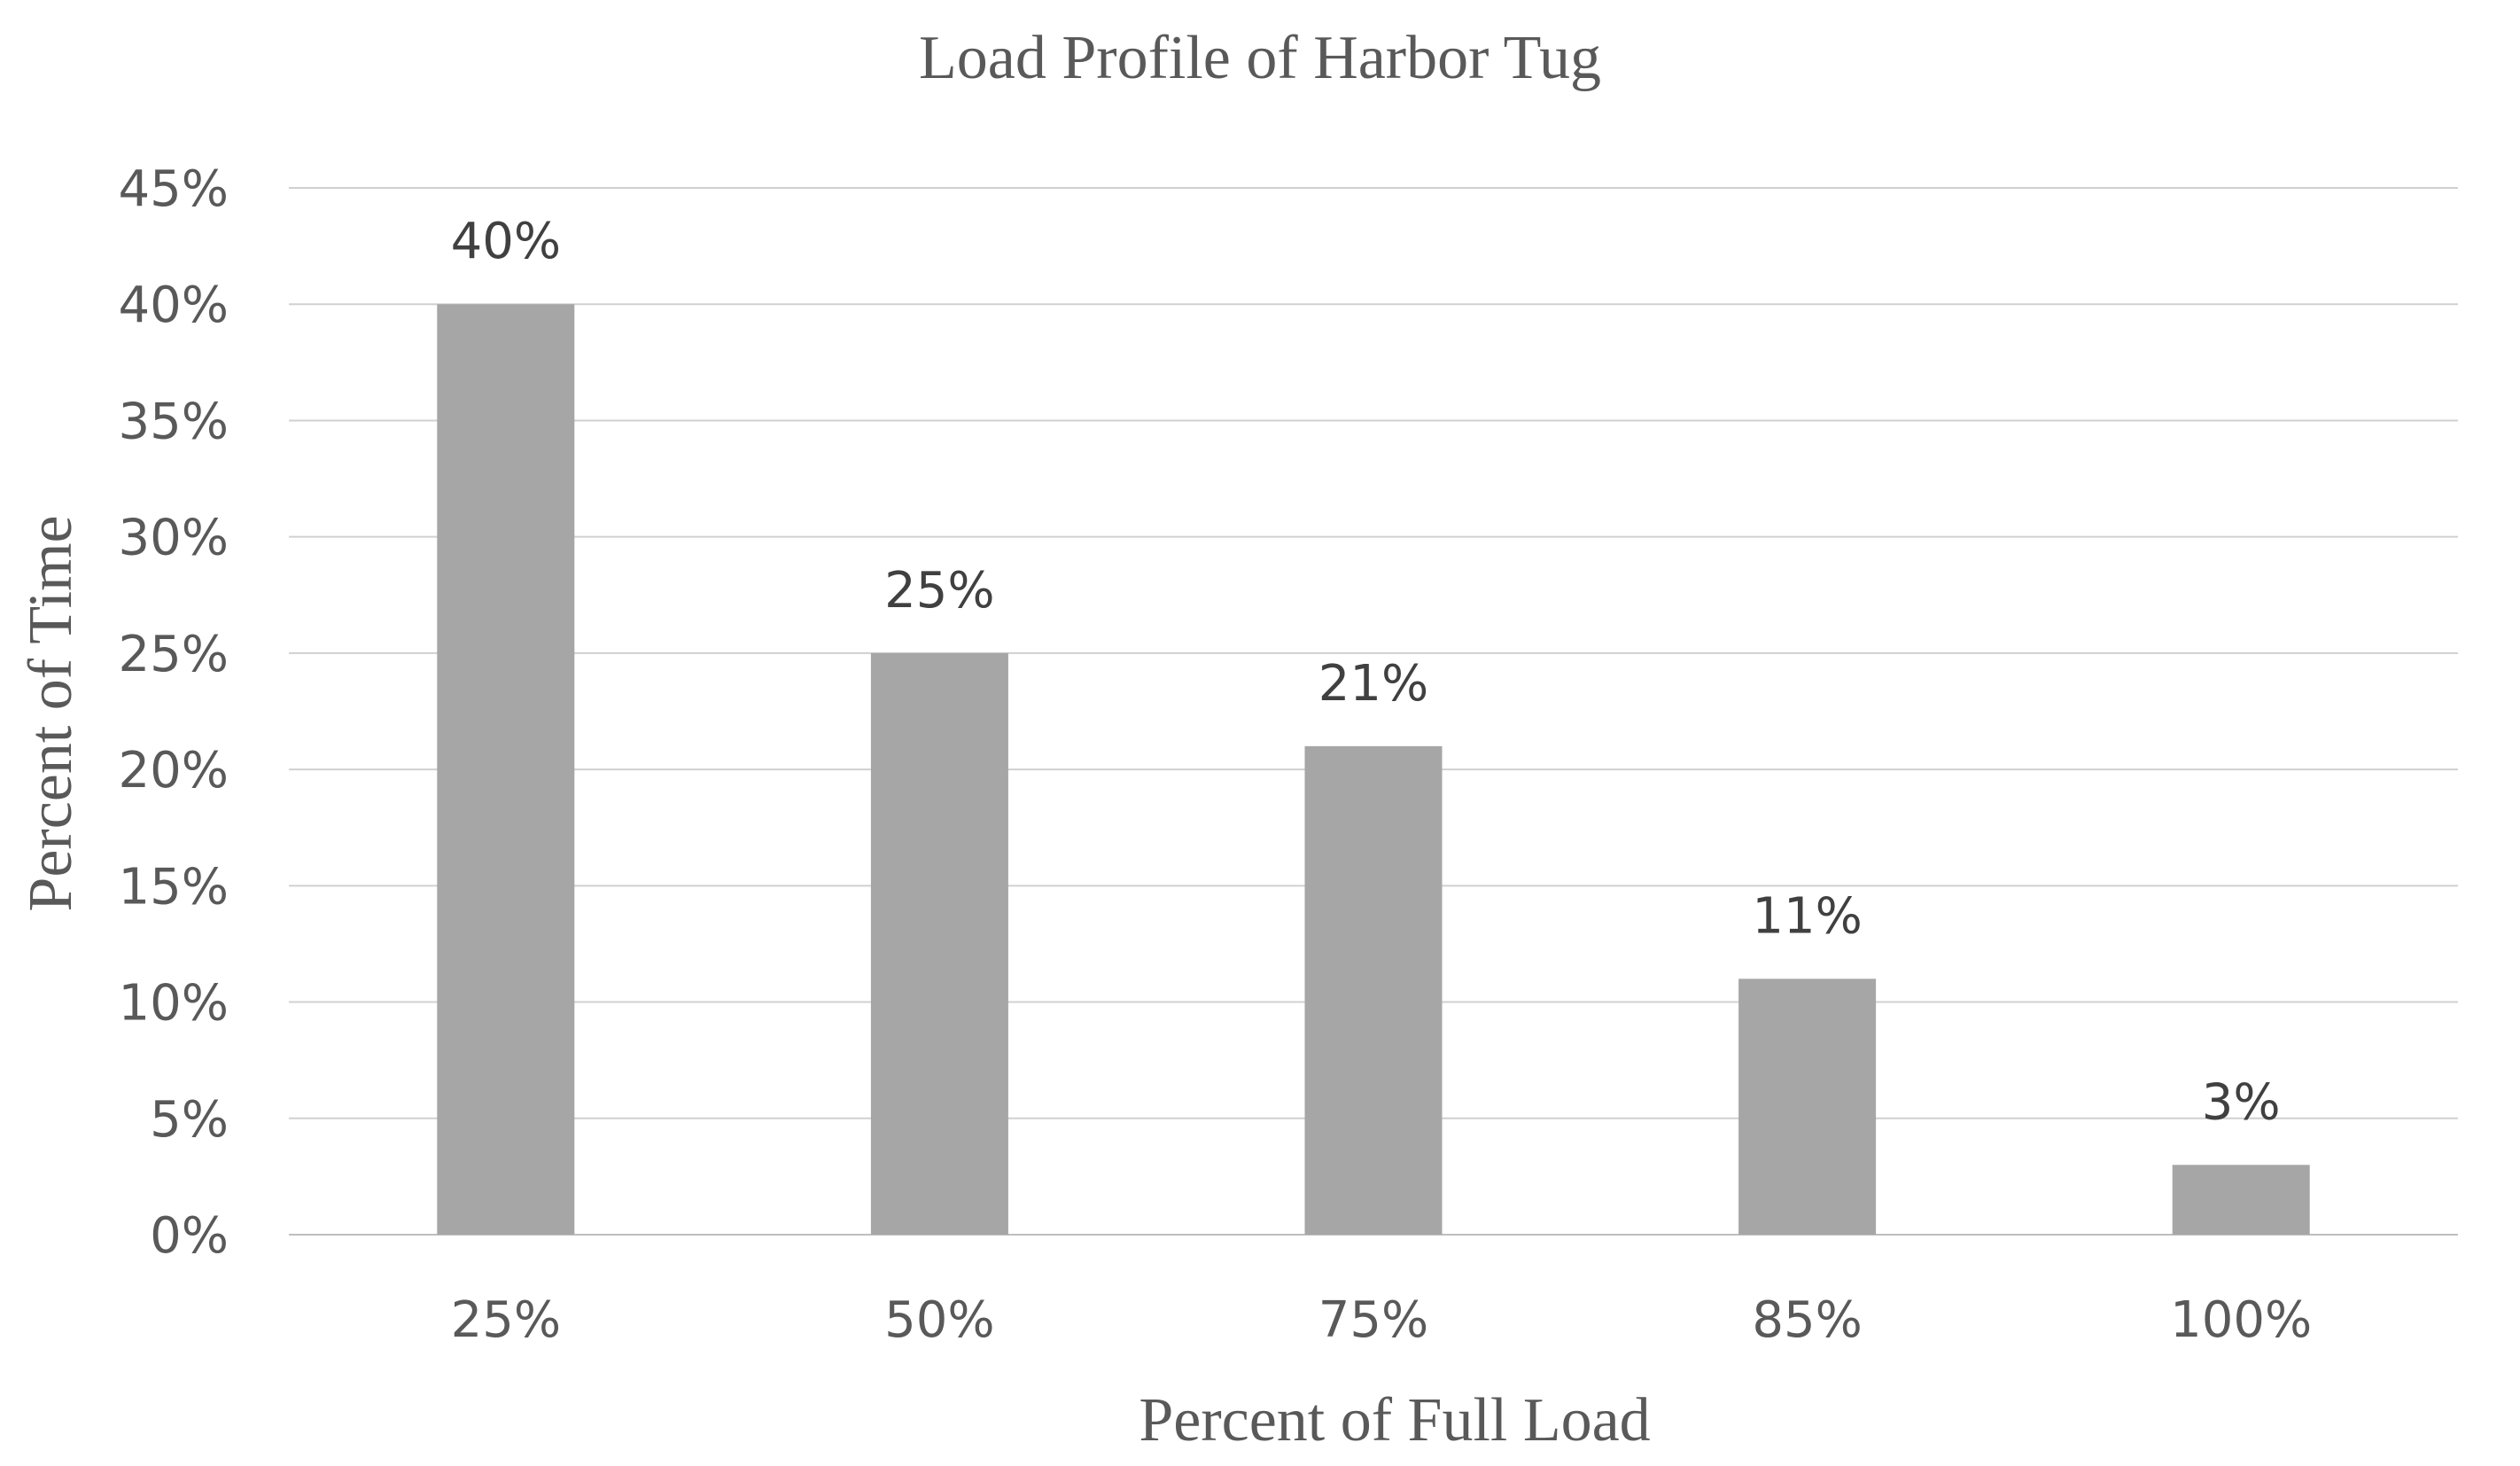 The image size is (2520, 1466). What do you see at coordinates (1807, 1107) in the screenshot?
I see `bar-85pct` at bounding box center [1807, 1107].